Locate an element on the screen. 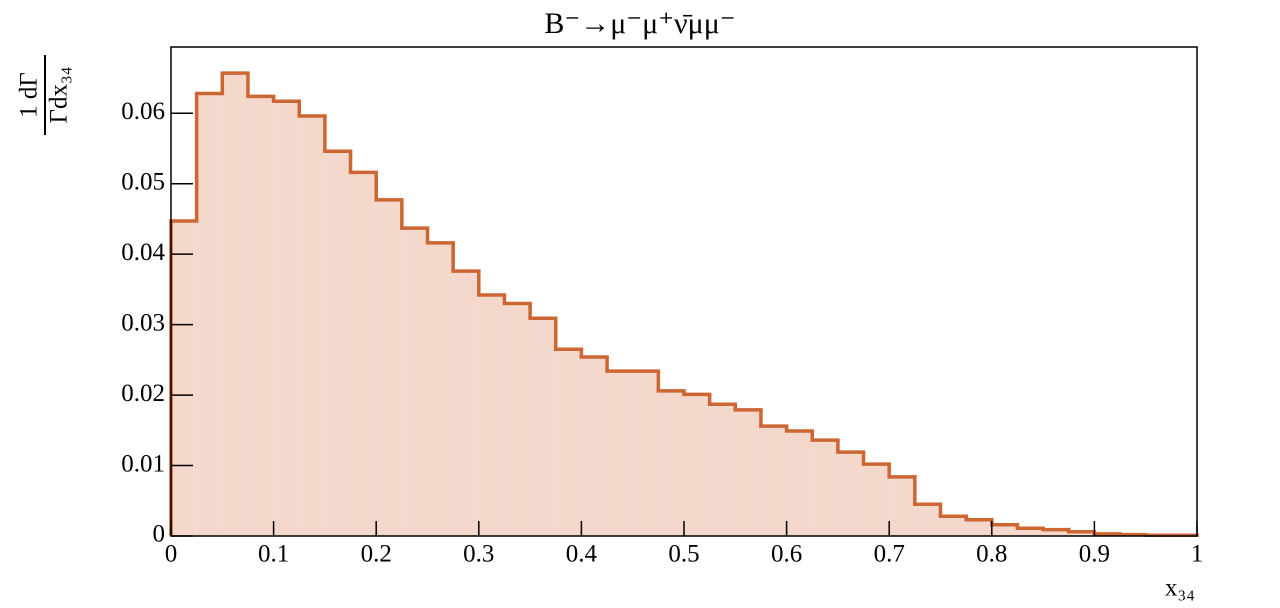 The height and width of the screenshot is (608, 1280). x-axis-label: x₃₄ is located at coordinates (1180, 588).